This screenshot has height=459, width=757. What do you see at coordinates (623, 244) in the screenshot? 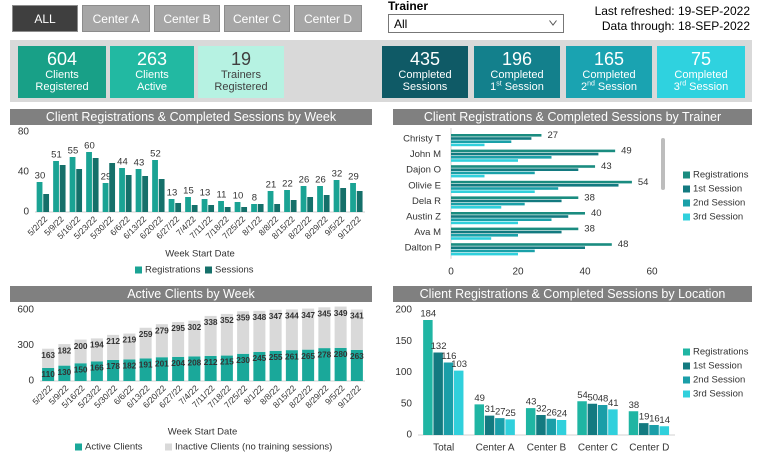
I see `data-label: 48` at bounding box center [623, 244].